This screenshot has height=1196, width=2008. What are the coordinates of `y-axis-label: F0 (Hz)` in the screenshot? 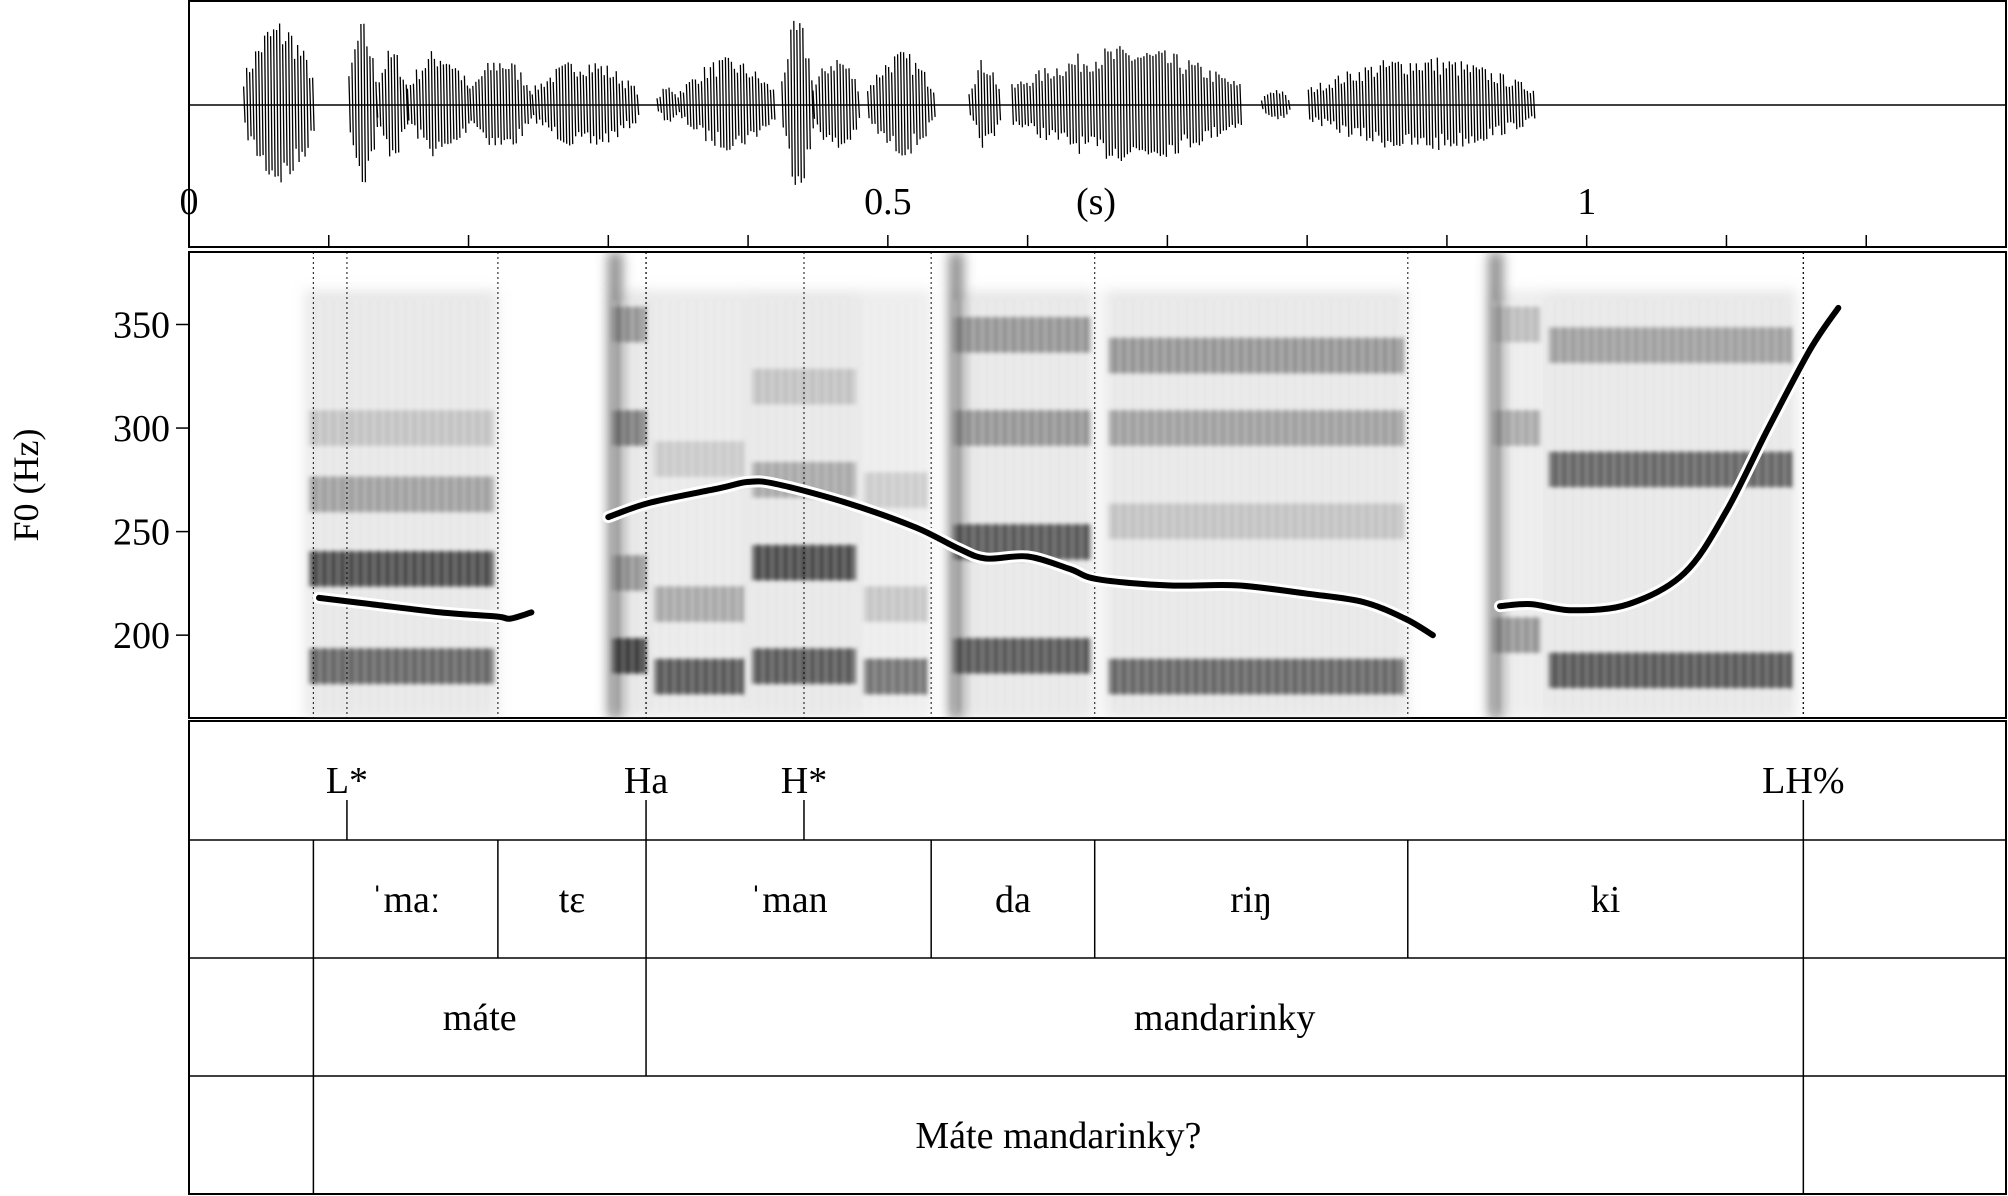 It's located at (26, 485).